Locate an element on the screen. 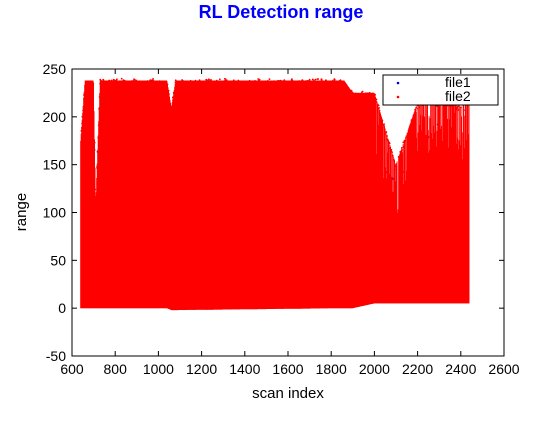 The width and height of the screenshot is (560, 425). y-tick-label: 50 is located at coordinates (58, 260).